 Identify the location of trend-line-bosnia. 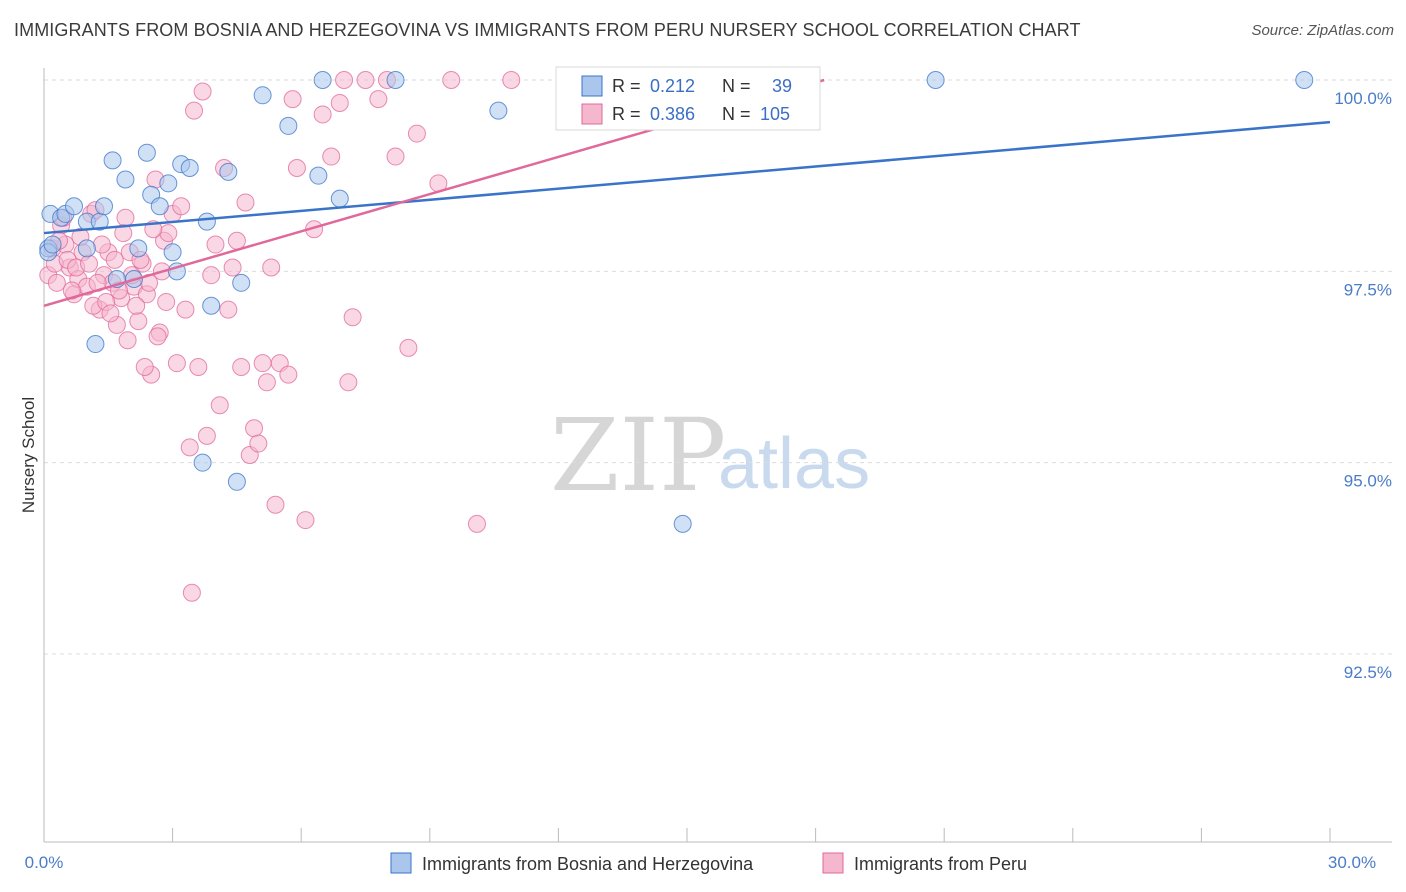
(687, 177).